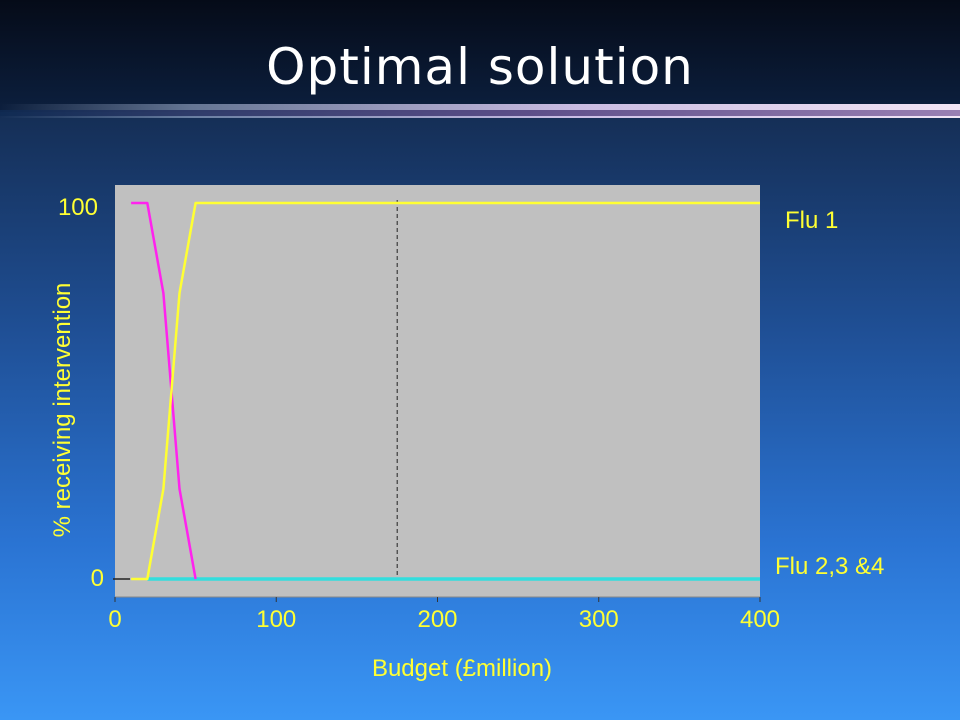  What do you see at coordinates (114, 619) in the screenshot?
I see `x-tick-label-0: 0` at bounding box center [114, 619].